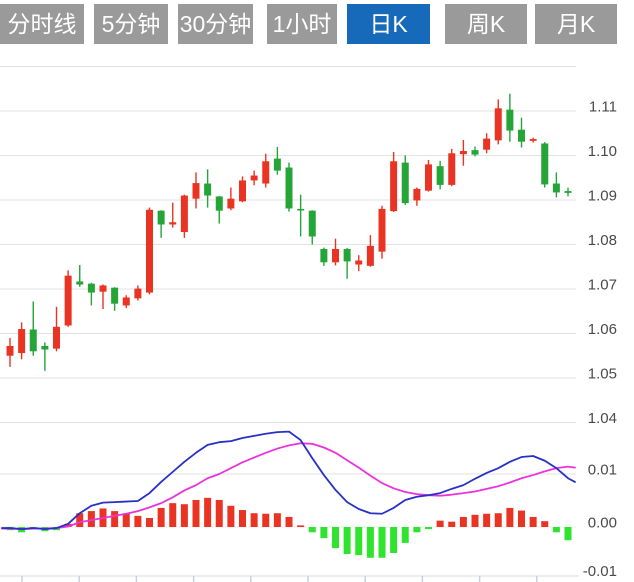 This screenshot has height=582, width=634. Describe the element at coordinates (602, 285) in the screenshot. I see `price-axis-label: 1.07` at that location.